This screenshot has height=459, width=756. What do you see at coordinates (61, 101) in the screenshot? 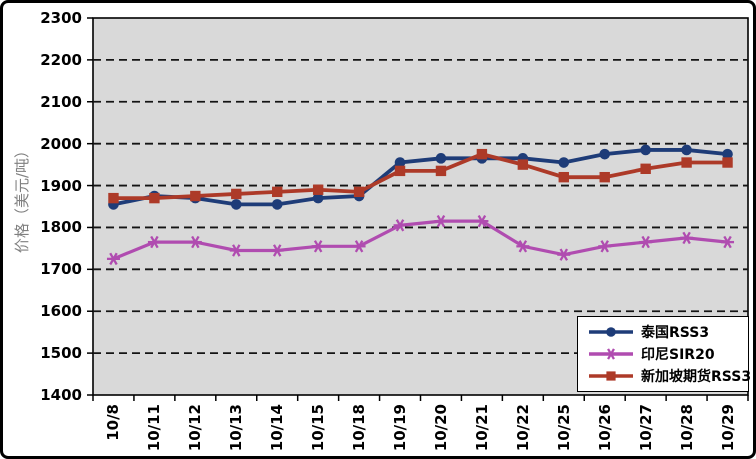
I see `y-tick-label: 2100` at bounding box center [61, 101].